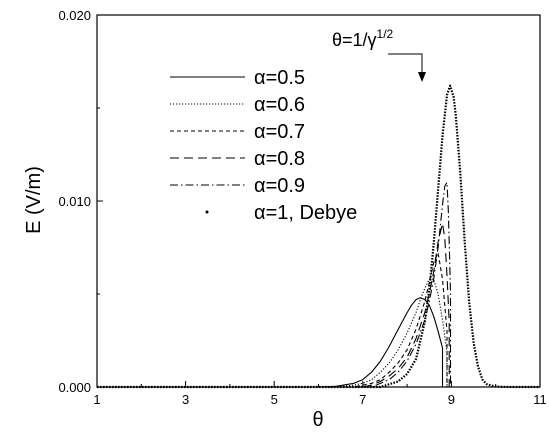 This screenshot has height=433, width=549. I want to click on legend-label: α=0.5, so click(279, 78).